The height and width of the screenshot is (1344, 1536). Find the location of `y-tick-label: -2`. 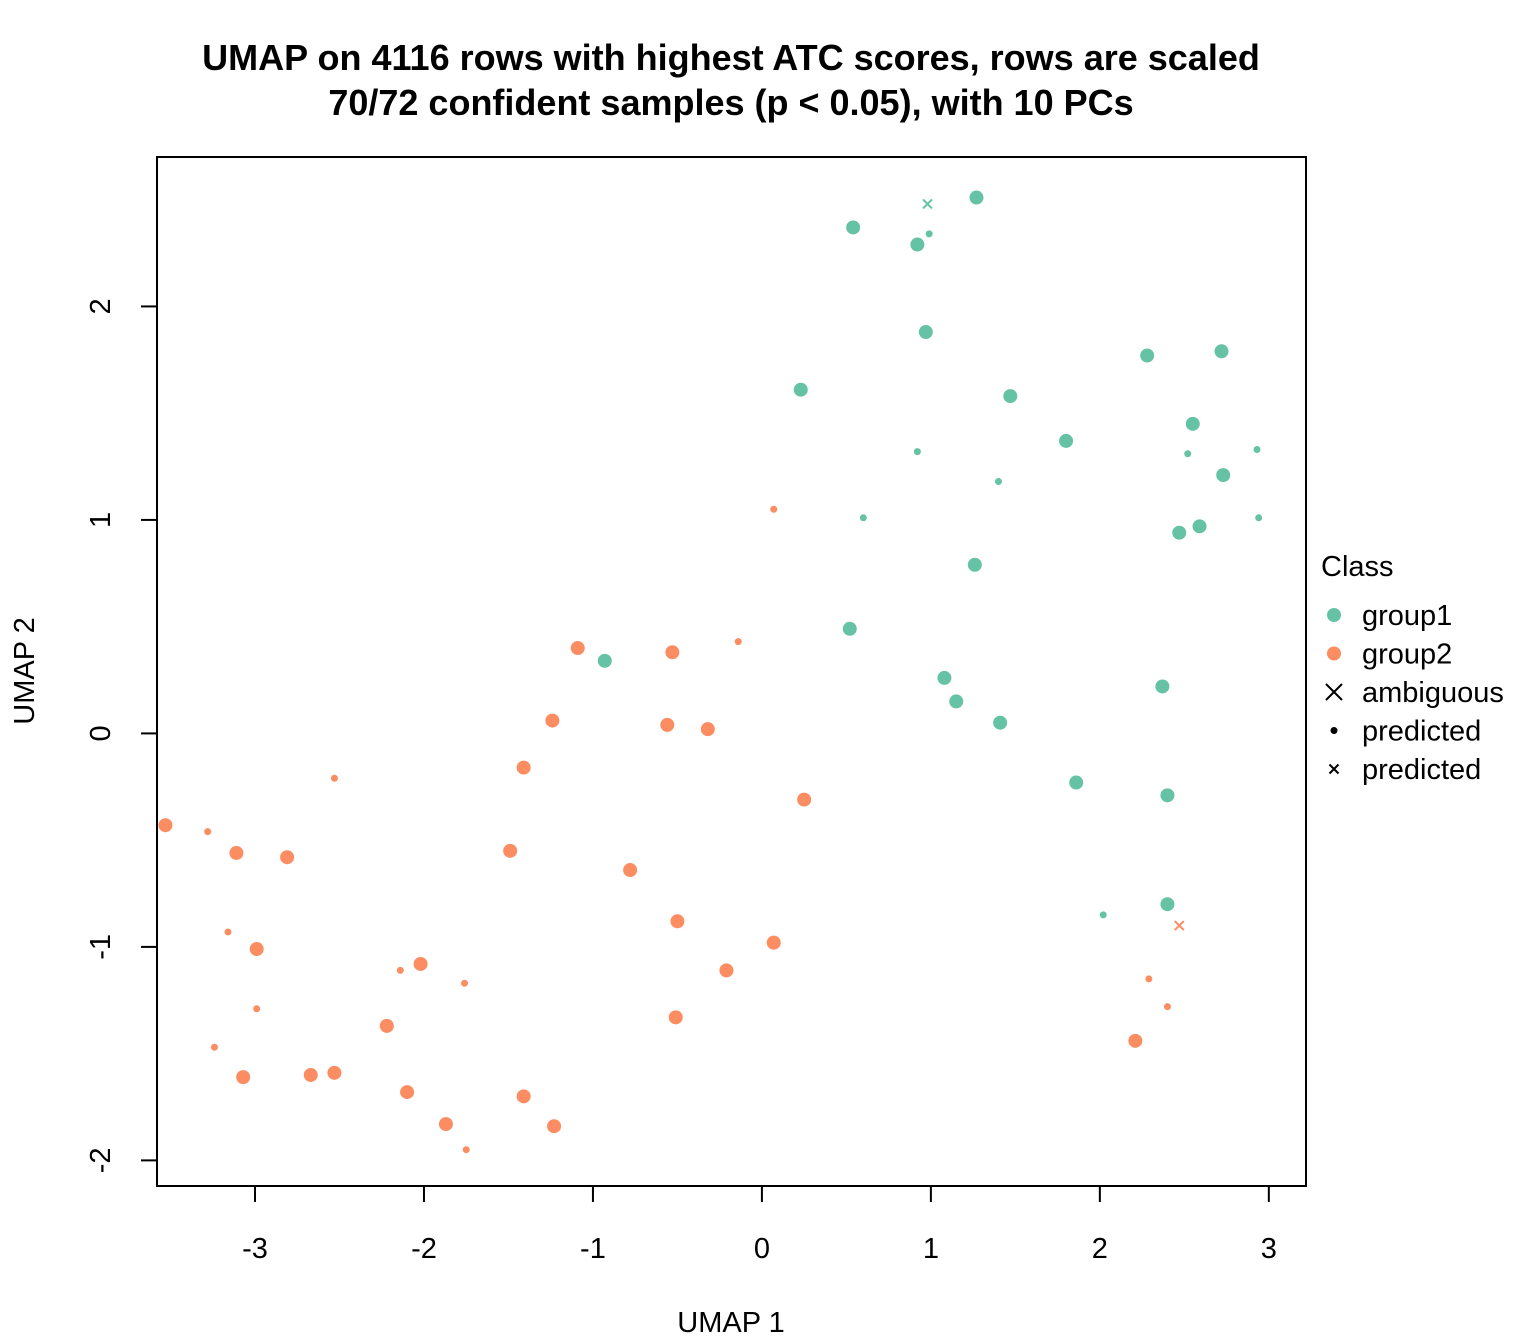

y-tick-label: -2 is located at coordinates (101, 1160).